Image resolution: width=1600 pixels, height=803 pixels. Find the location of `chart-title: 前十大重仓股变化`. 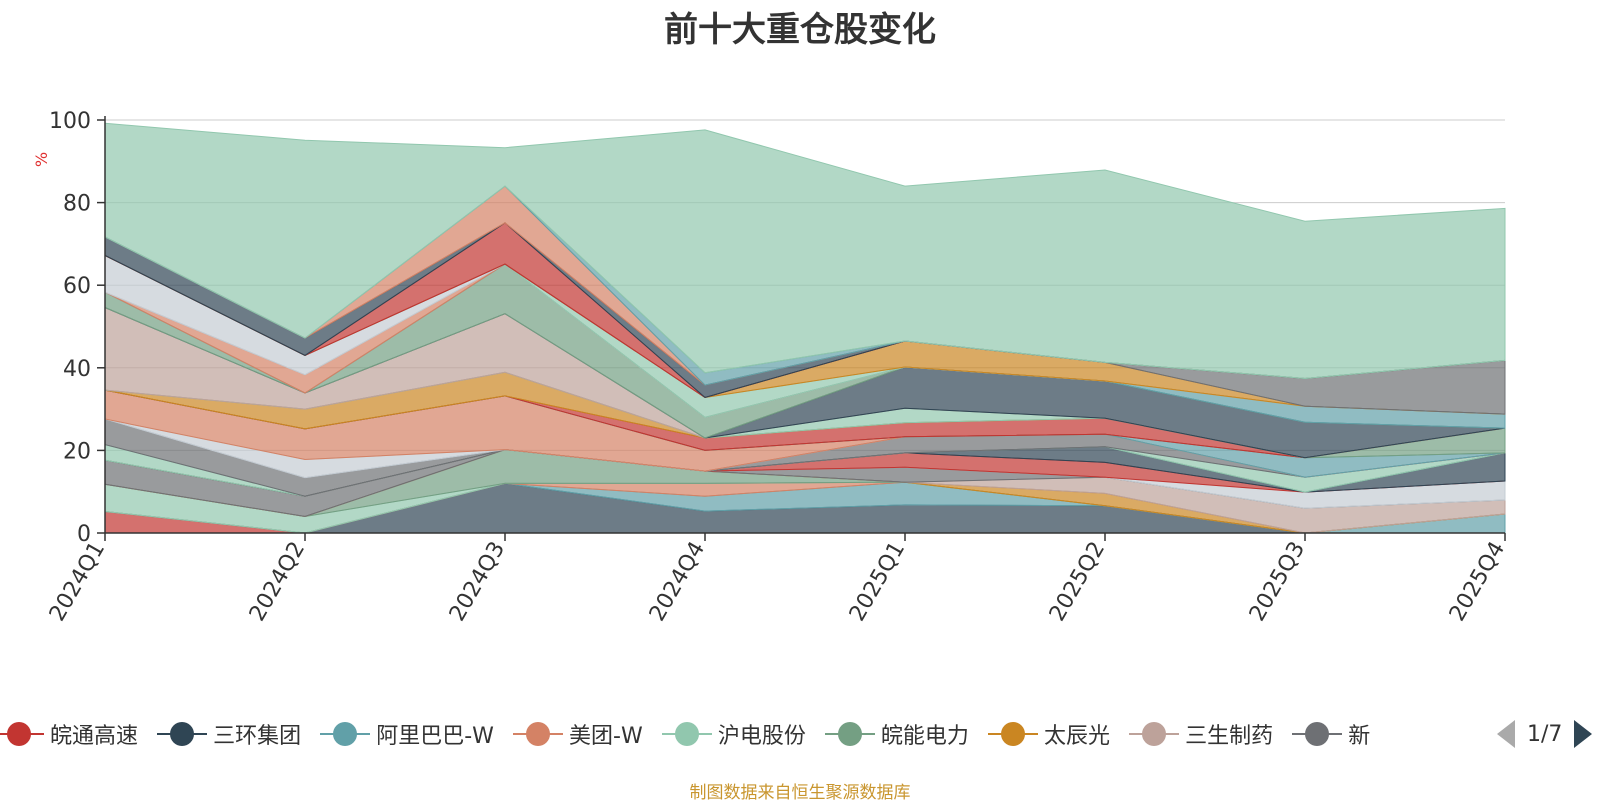

chart-title: 前十大重仓股变化 is located at coordinates (800, 30).